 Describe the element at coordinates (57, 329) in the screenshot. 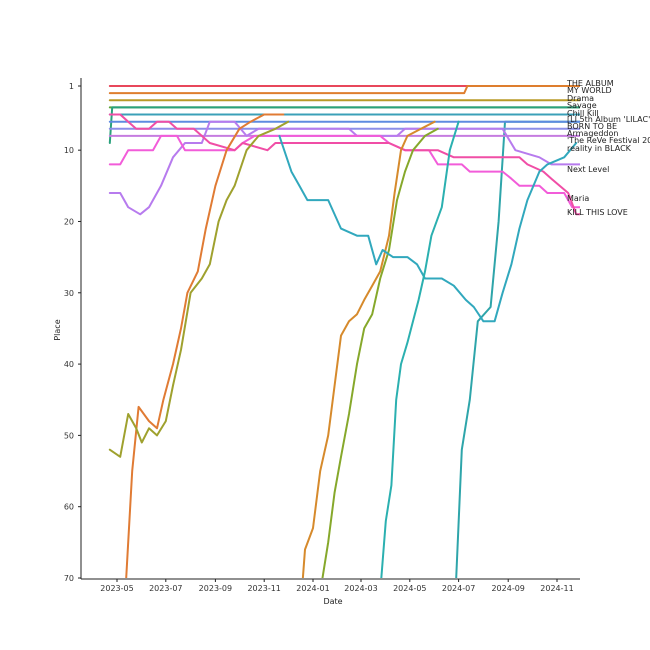

I see `y-axis-title: Place` at that location.